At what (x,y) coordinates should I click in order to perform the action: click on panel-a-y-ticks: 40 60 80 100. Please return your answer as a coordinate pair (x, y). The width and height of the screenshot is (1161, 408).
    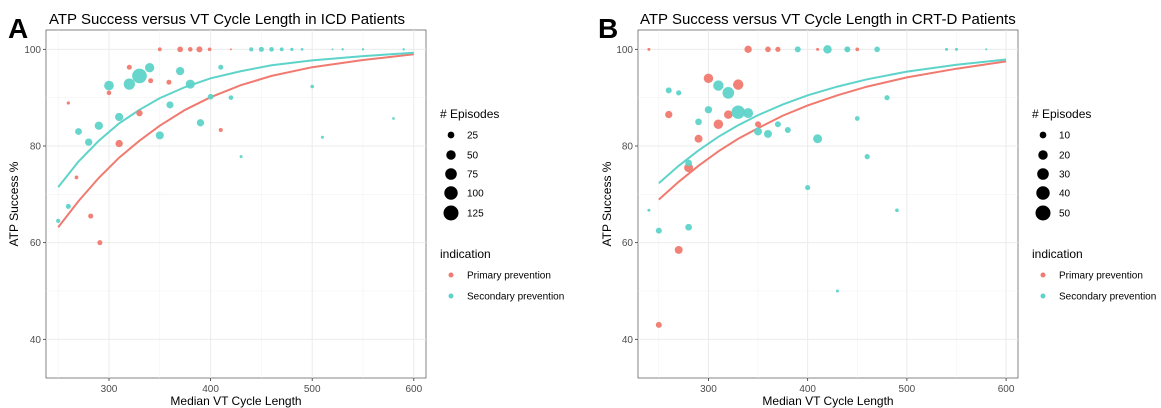
    Looking at the image, I should click on (35, 195).